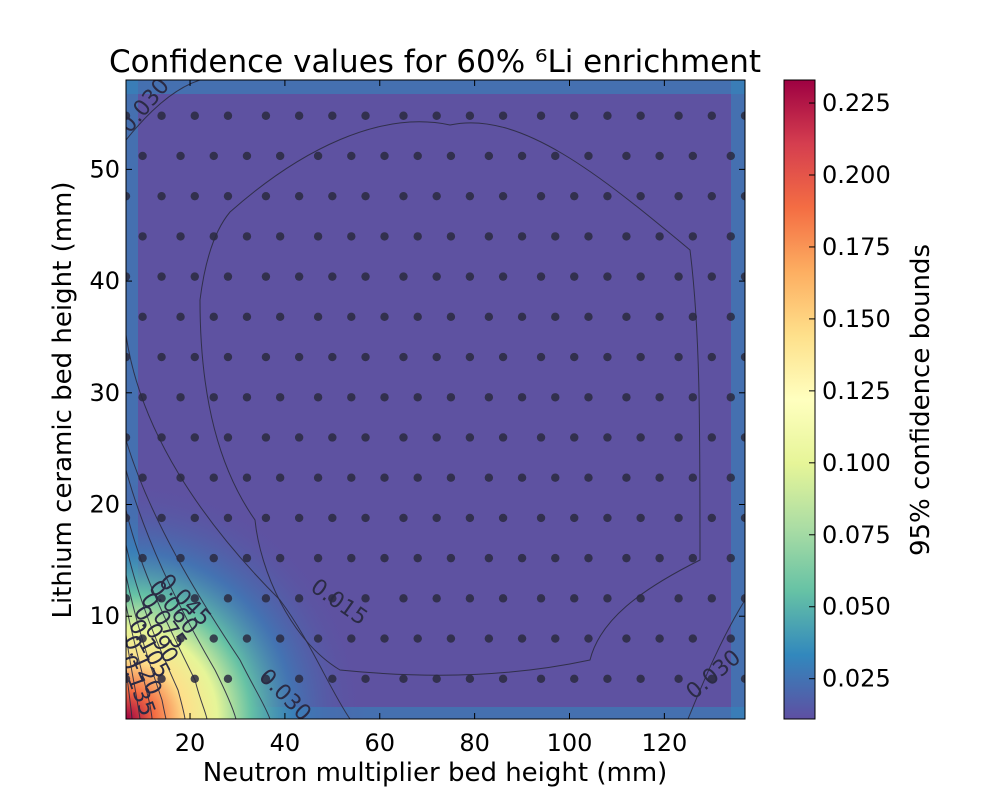 This screenshot has width=1000, height=800. I want to click on y-tick-label: 30, so click(104, 393).